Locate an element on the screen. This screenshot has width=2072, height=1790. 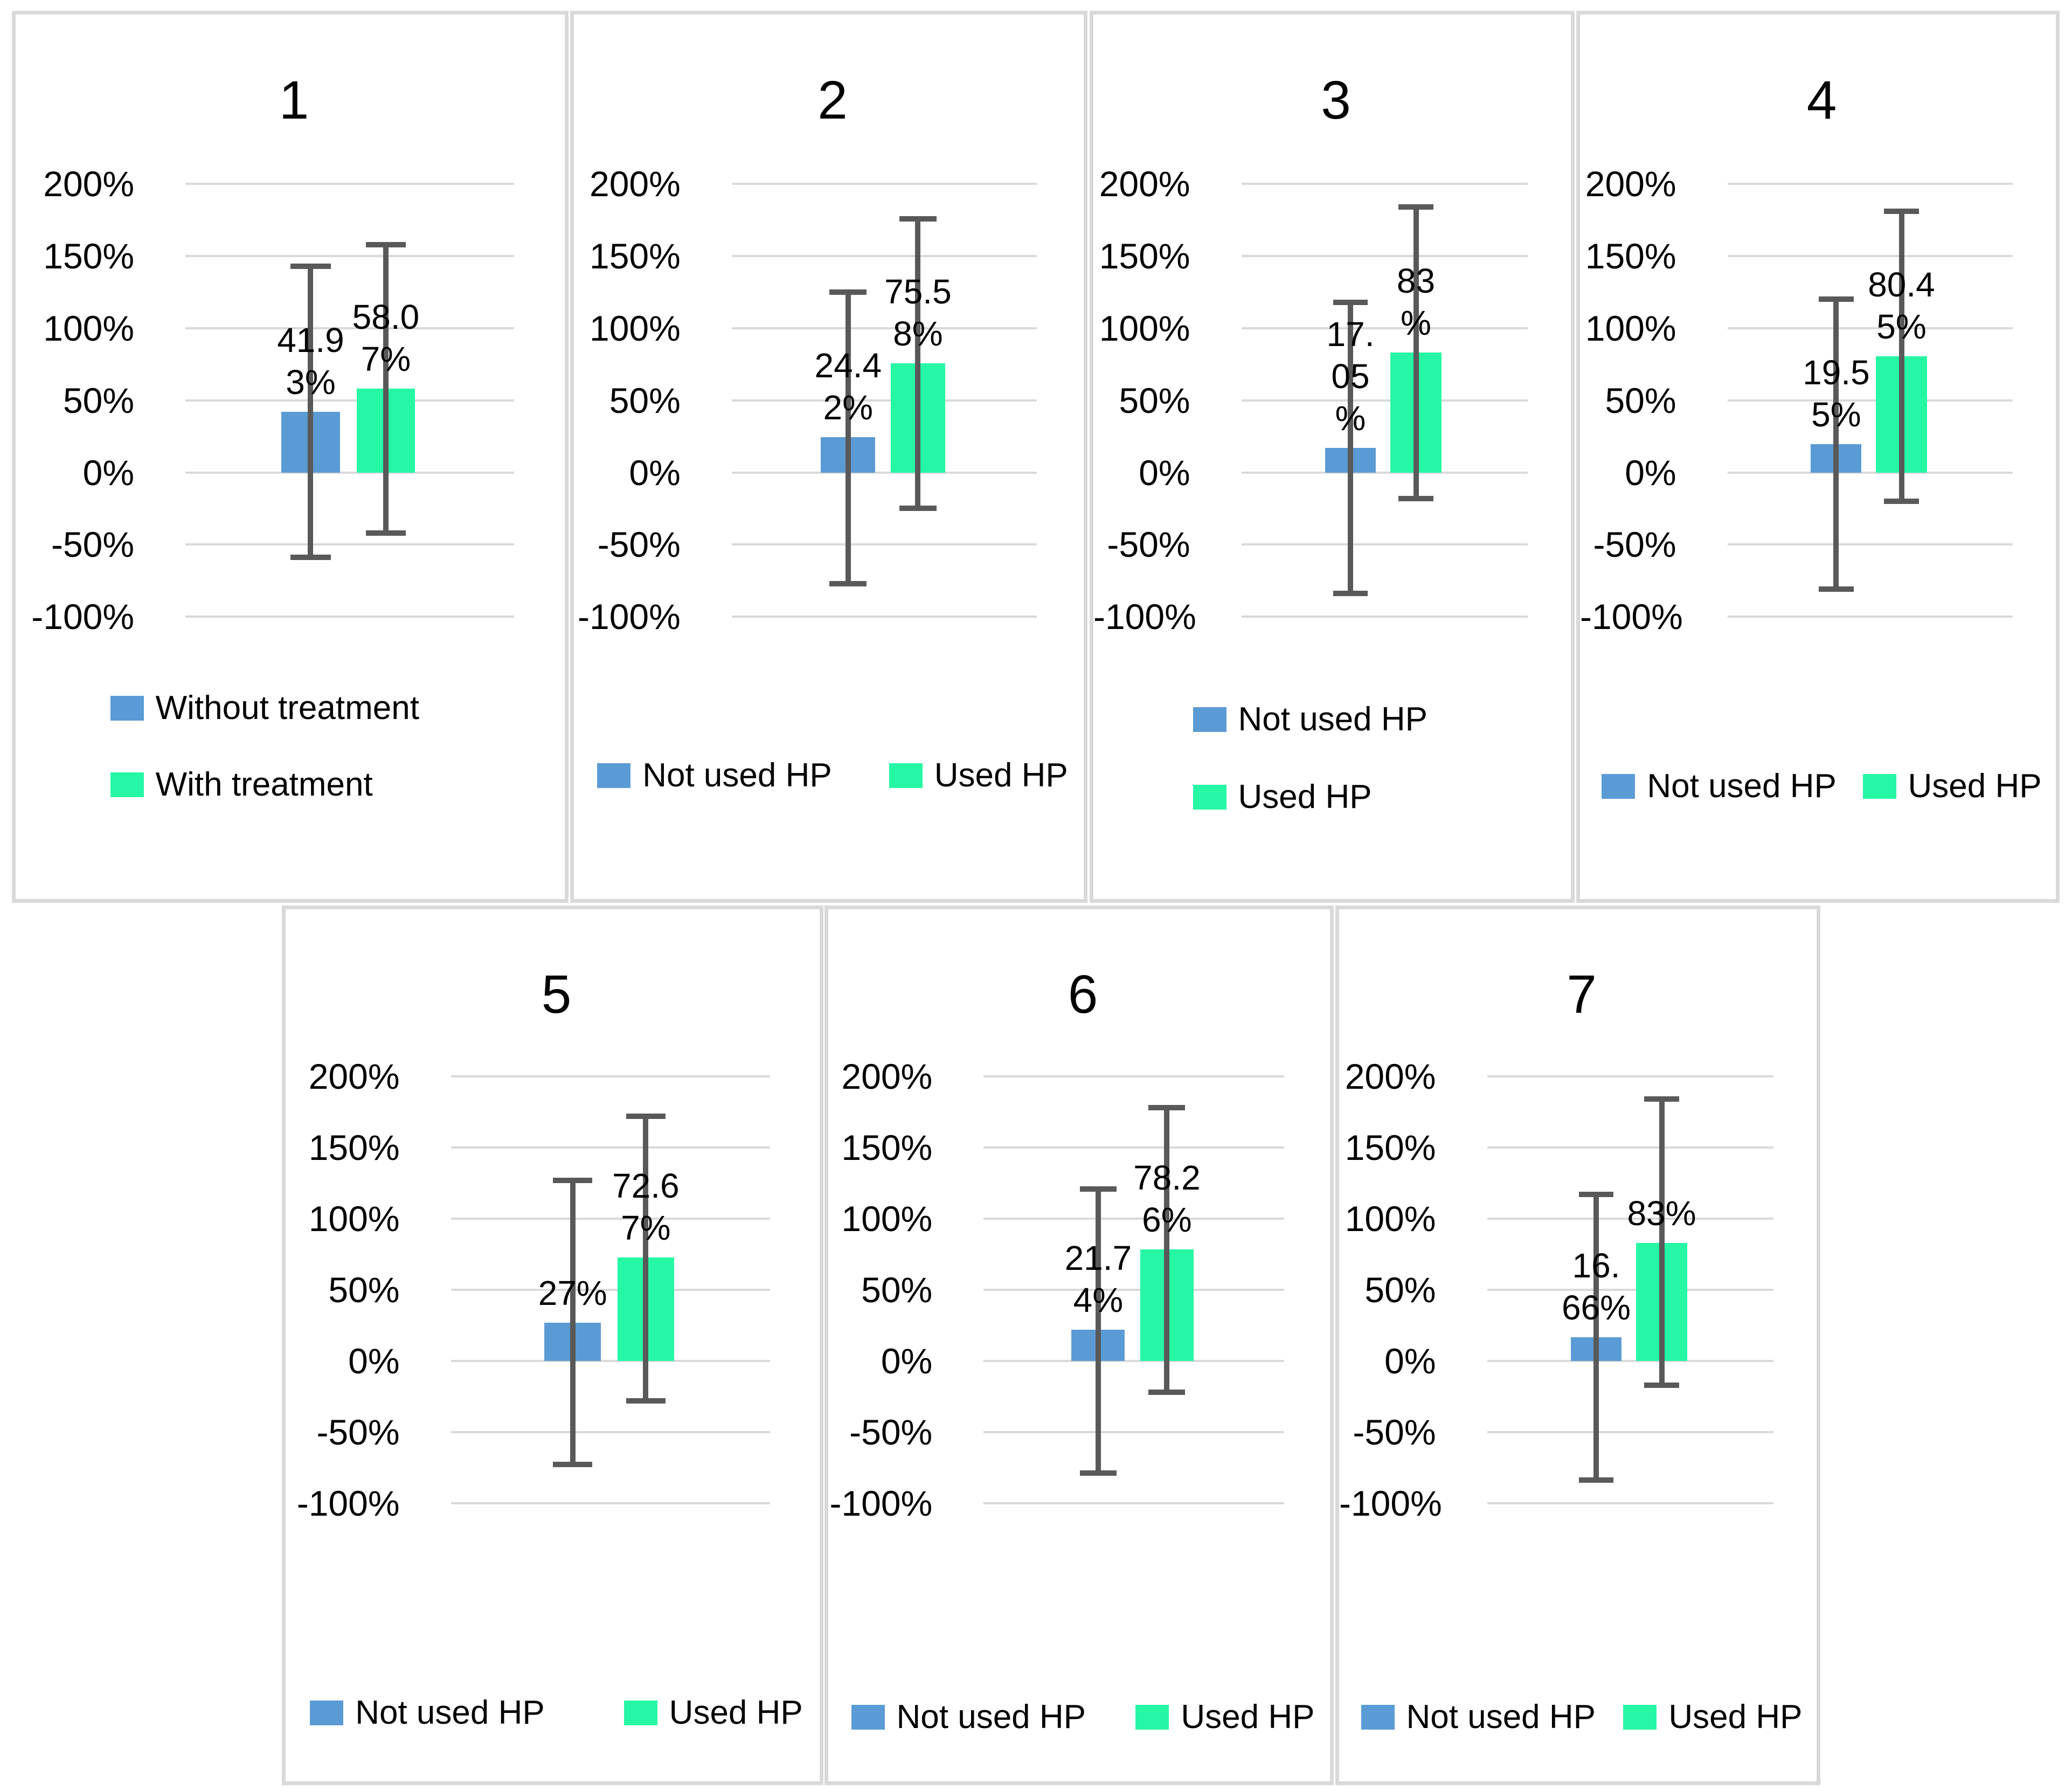
bar-value-label: 78.2 6% is located at coordinates (1167, 1199).